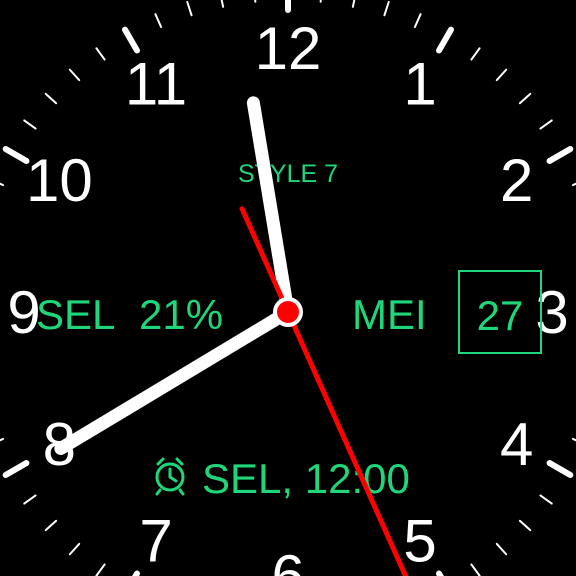 This screenshot has height=576, width=576. I want to click on battery-percent: 21%, so click(181, 314).